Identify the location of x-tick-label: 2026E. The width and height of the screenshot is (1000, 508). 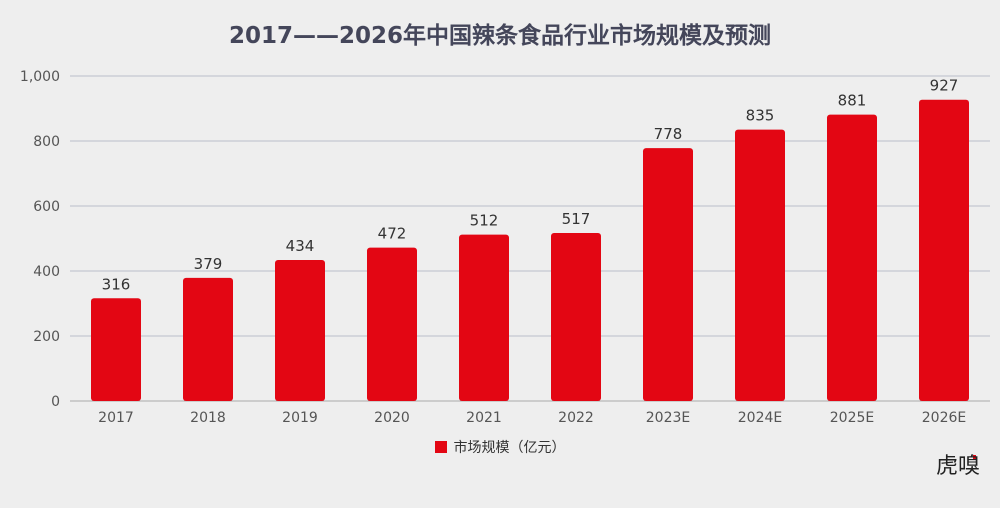
(944, 418).